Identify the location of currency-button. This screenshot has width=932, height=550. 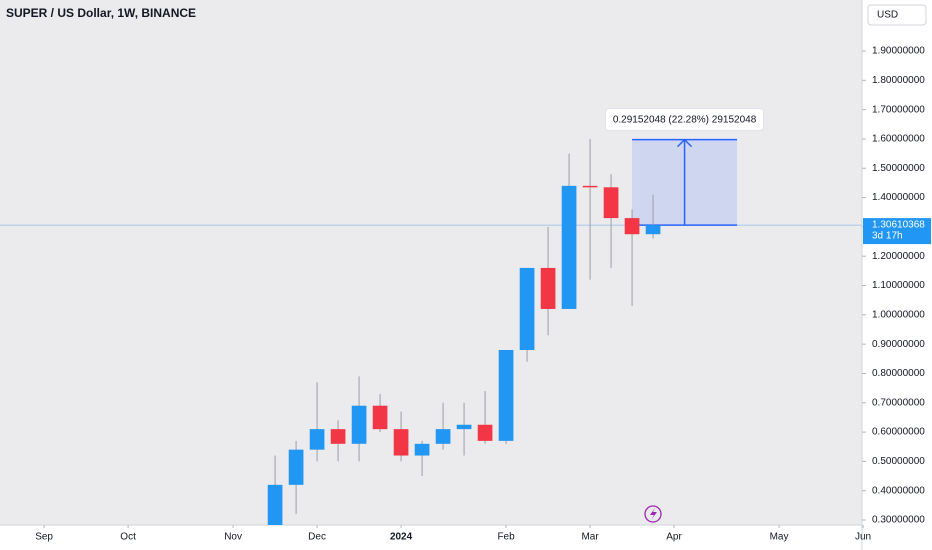
(897, 15).